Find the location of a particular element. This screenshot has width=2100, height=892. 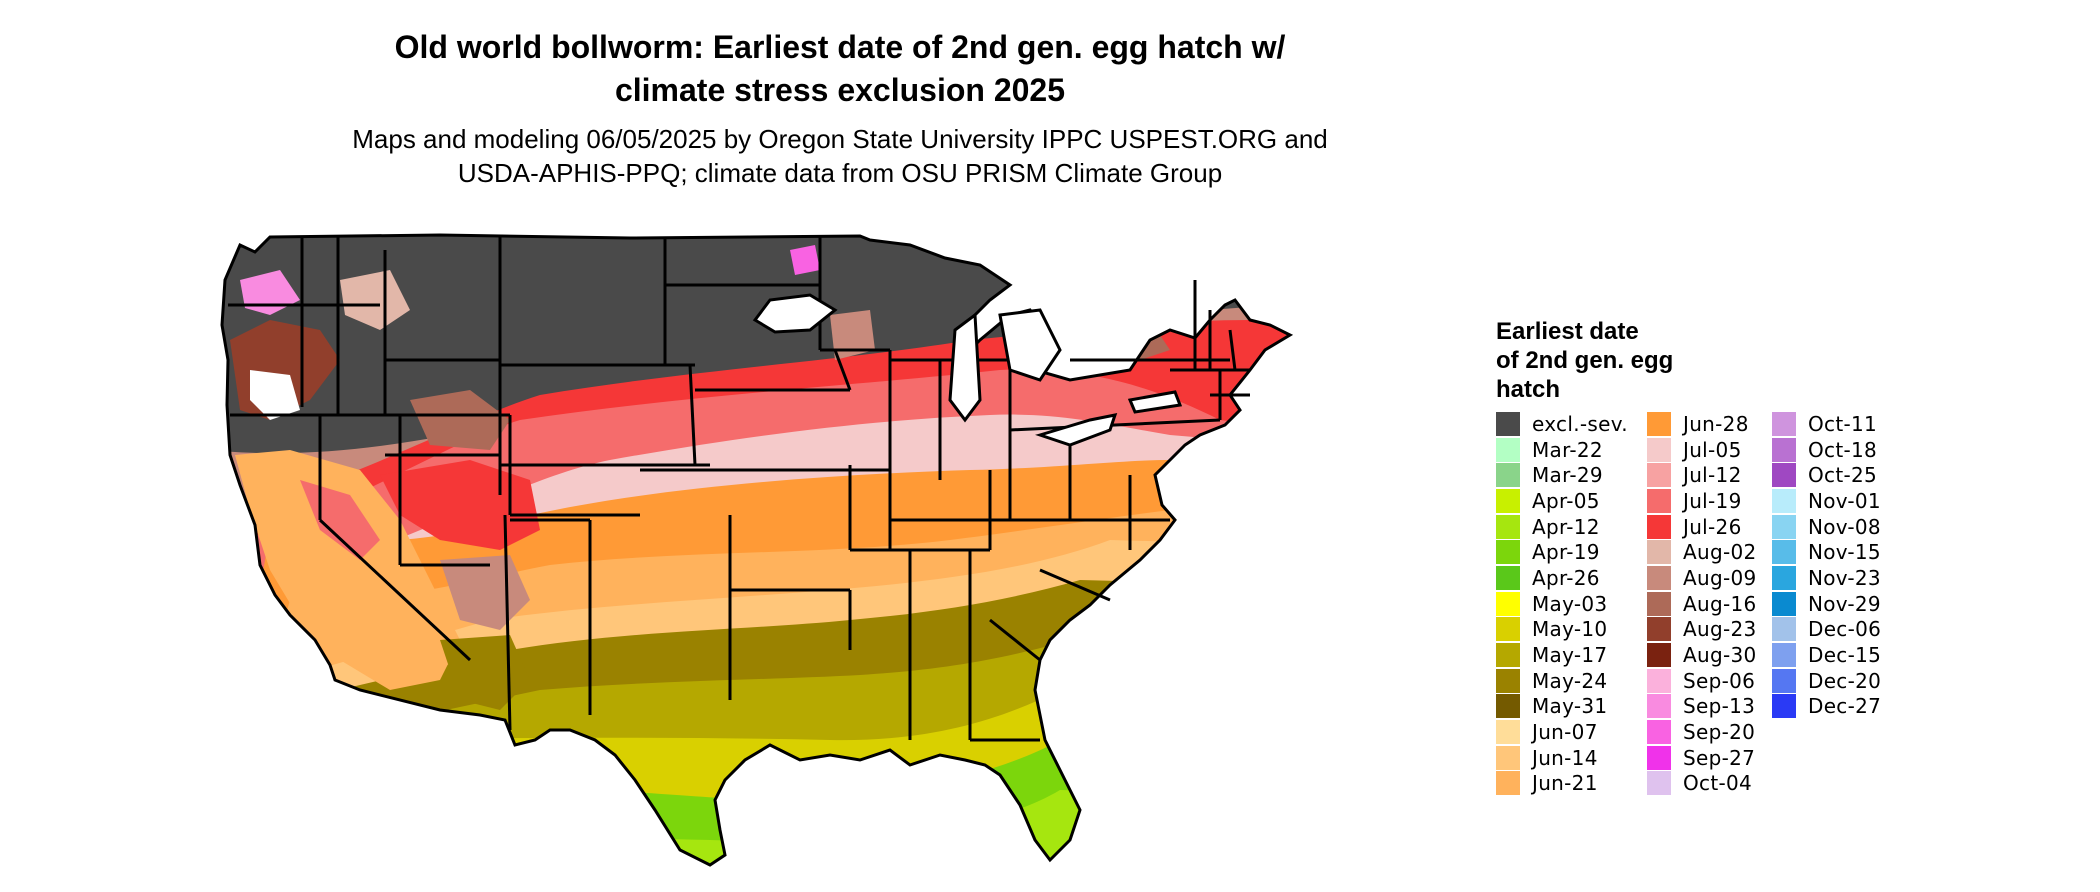

legend-label: Nov-15 is located at coordinates (1844, 552).